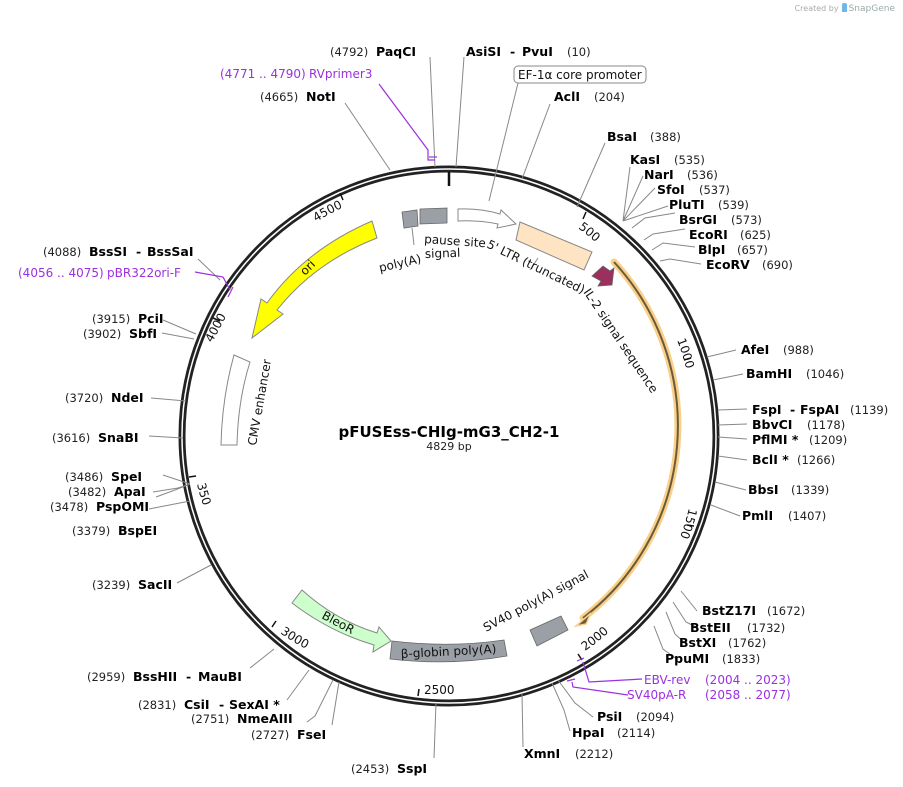 This screenshot has width=903, height=787. I want to click on feature-ori, so click(314, 280).